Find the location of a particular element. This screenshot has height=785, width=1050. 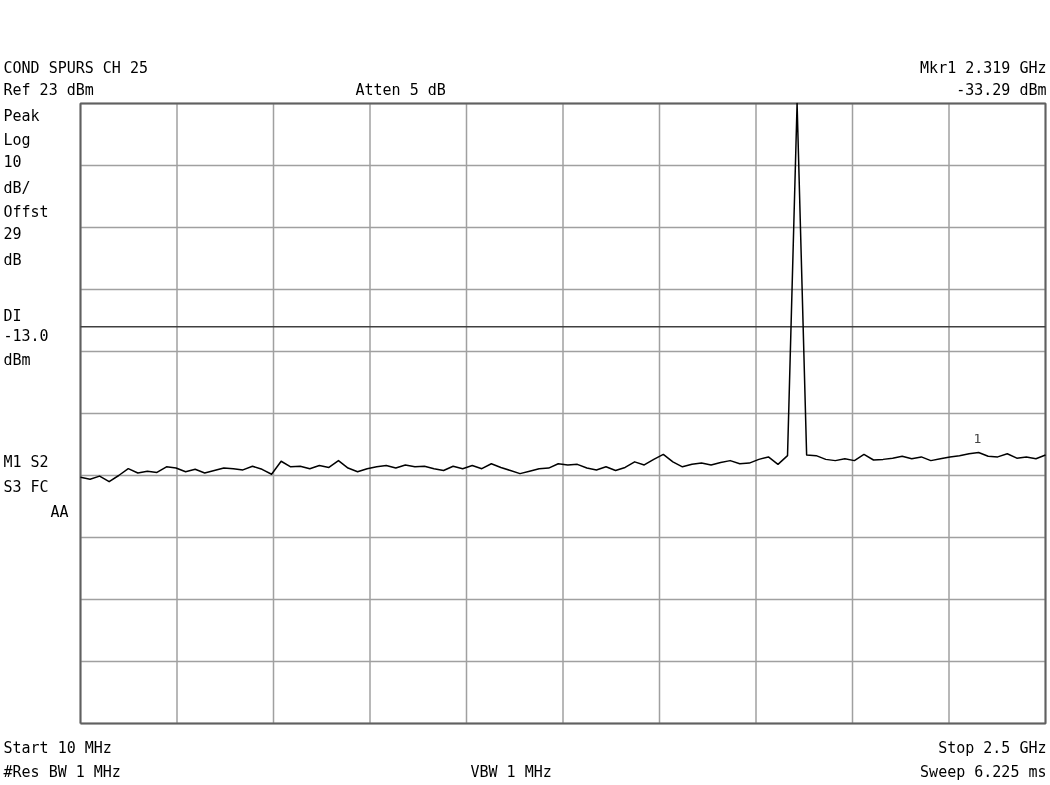

text: Mkr1 2.319 GHz is located at coordinates (983, 67).